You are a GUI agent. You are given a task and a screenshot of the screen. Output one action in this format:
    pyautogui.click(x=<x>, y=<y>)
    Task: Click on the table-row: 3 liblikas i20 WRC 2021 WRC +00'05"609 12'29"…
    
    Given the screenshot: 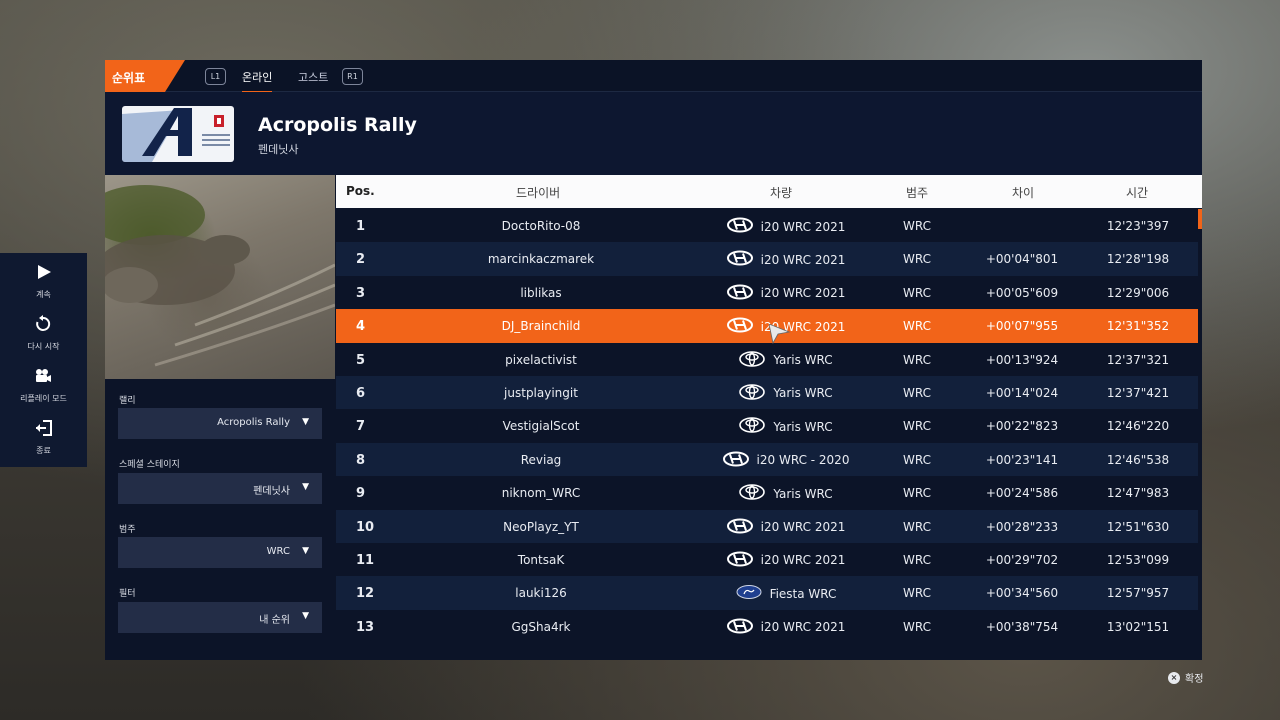 What is the action you would take?
    pyautogui.click(x=767, y=292)
    